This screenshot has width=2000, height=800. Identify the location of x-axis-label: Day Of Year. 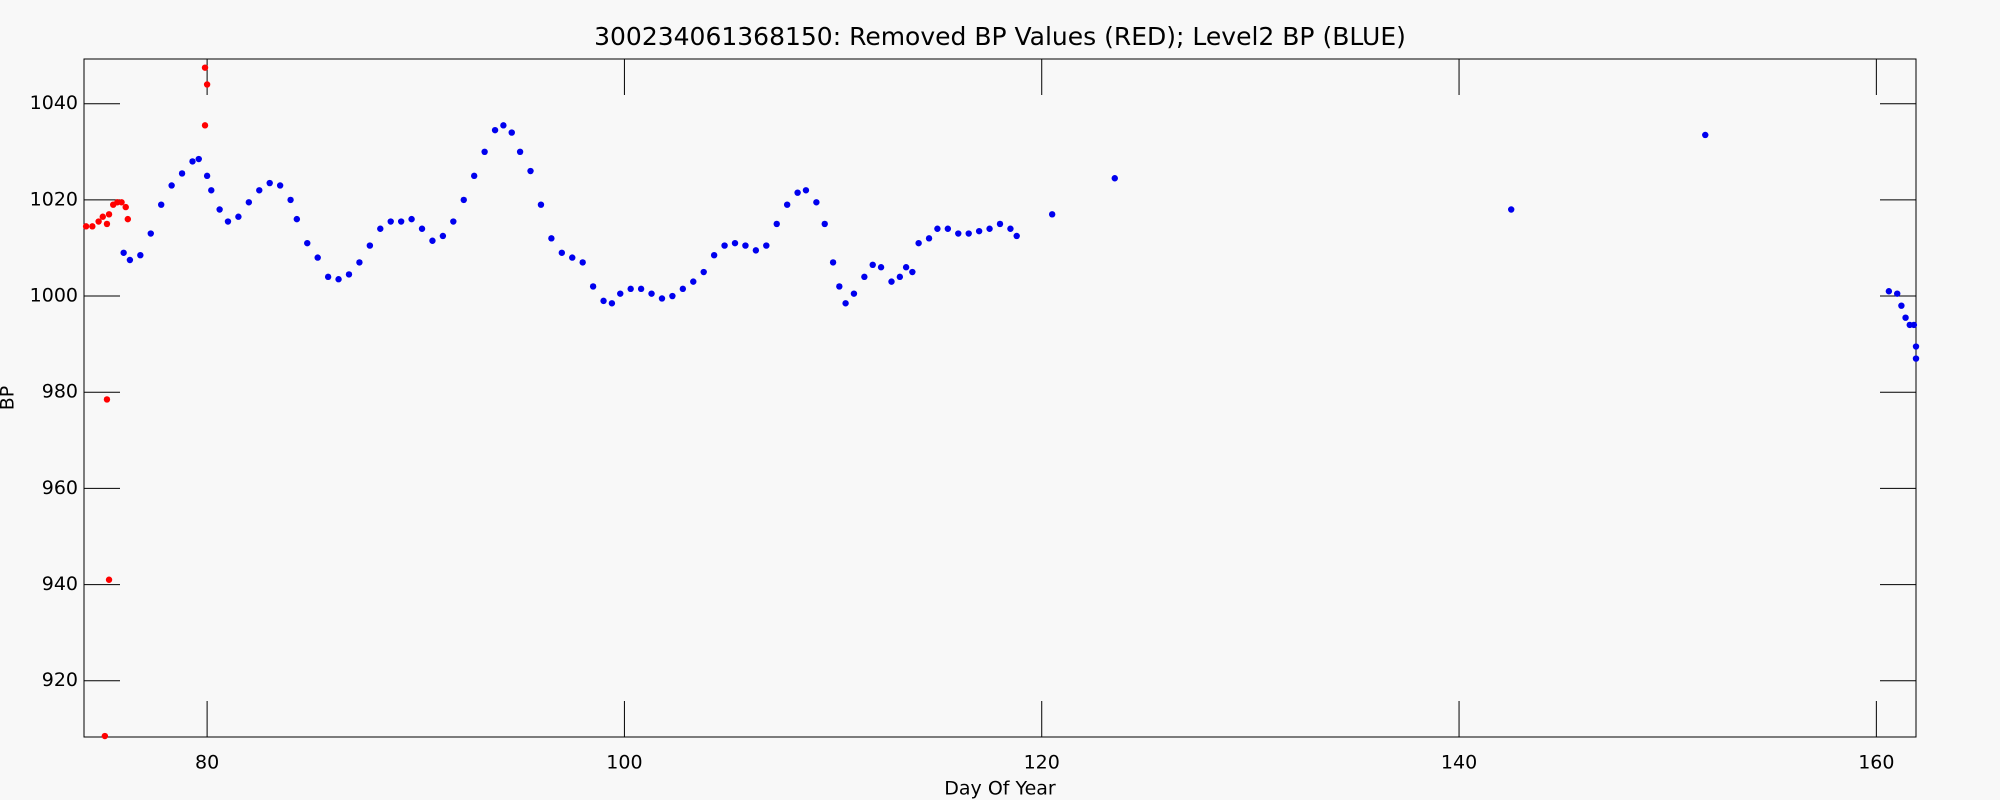
(1000, 789).